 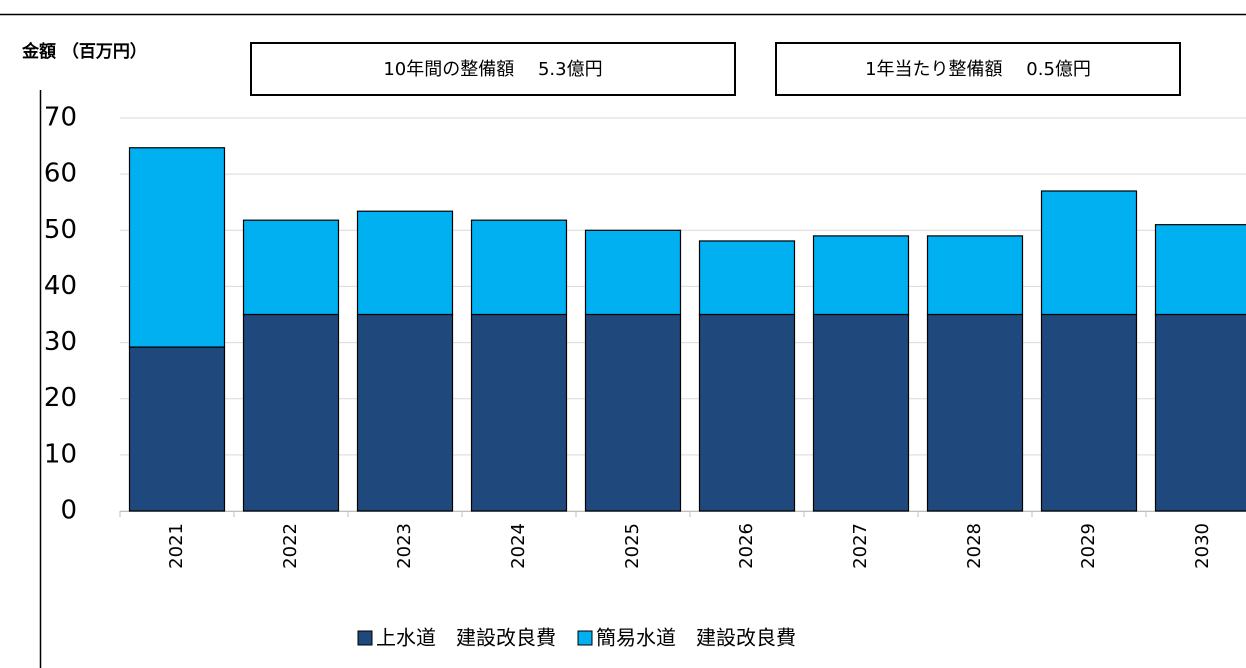 I want to click on x-tick-label: 2023, so click(x=404, y=546).